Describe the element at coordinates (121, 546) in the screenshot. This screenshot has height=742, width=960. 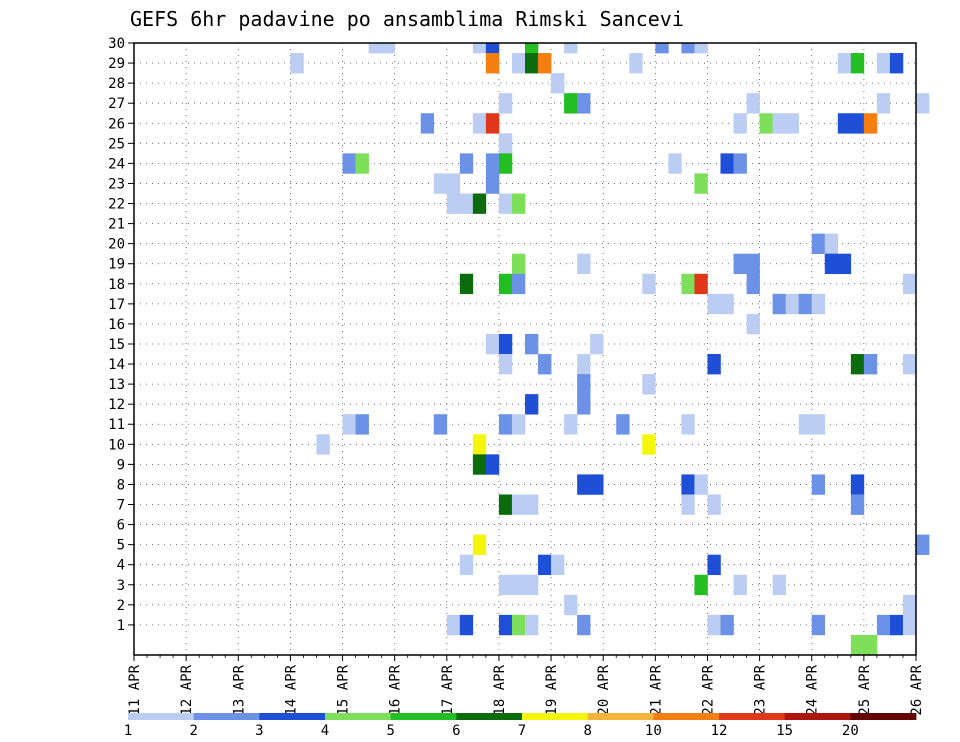
I see `y-tick-label: 5` at that location.